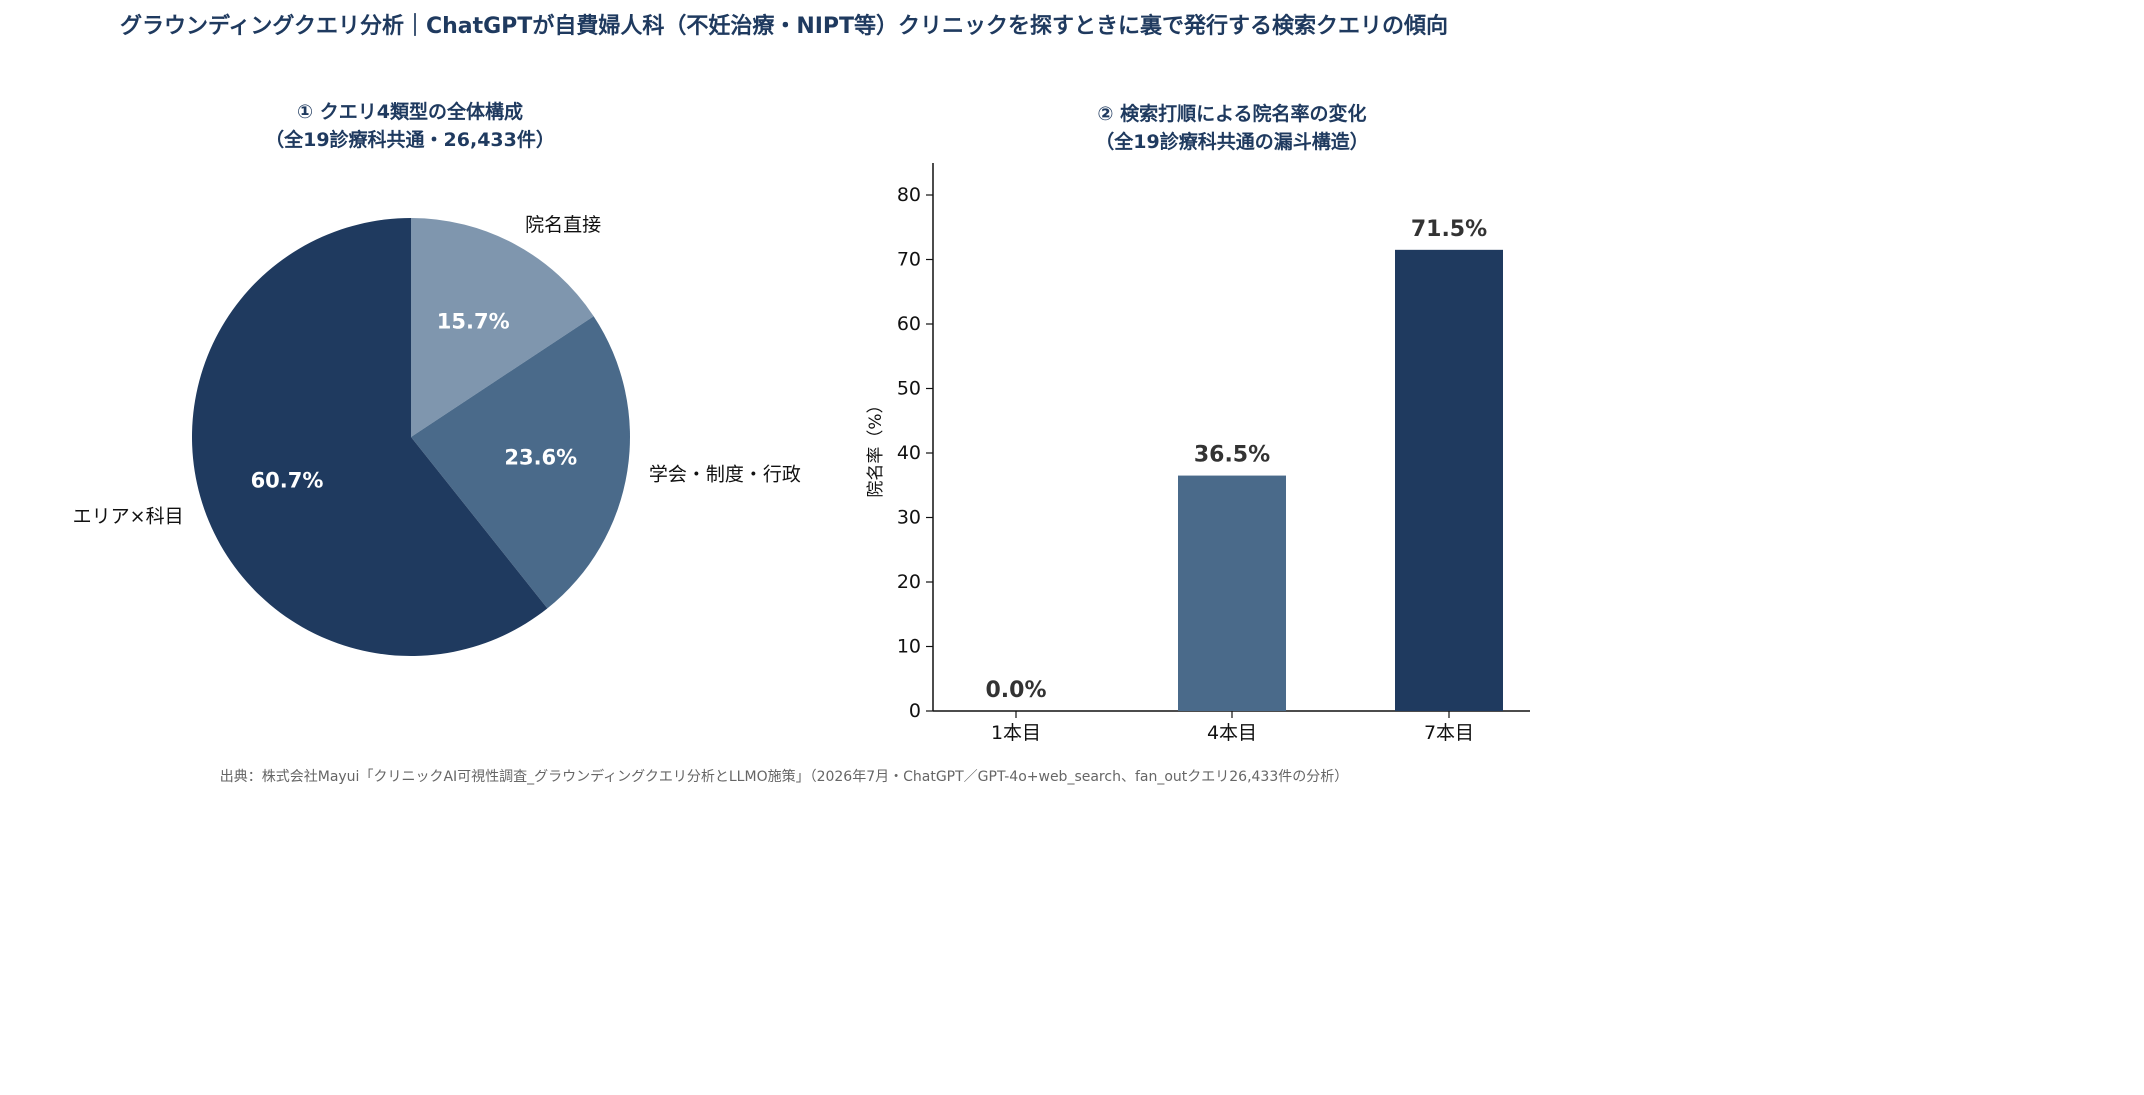  Describe the element at coordinates (287, 480) in the screenshot. I see `pie-value-label: 60.7%` at that location.